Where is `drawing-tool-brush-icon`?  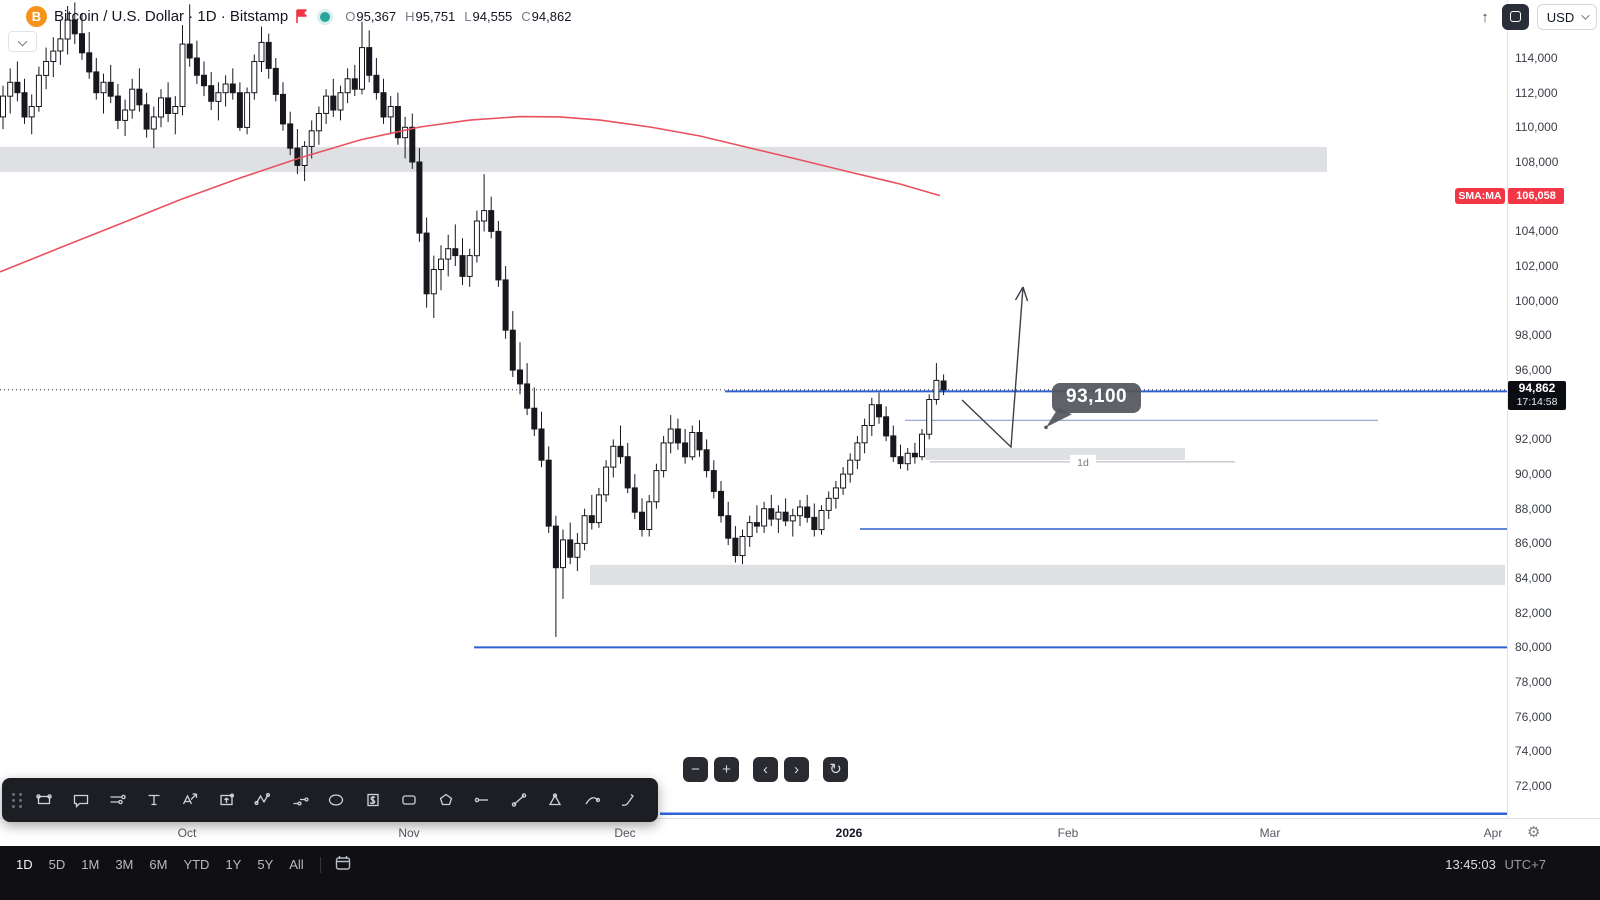 drawing-tool-brush-icon is located at coordinates (628, 800).